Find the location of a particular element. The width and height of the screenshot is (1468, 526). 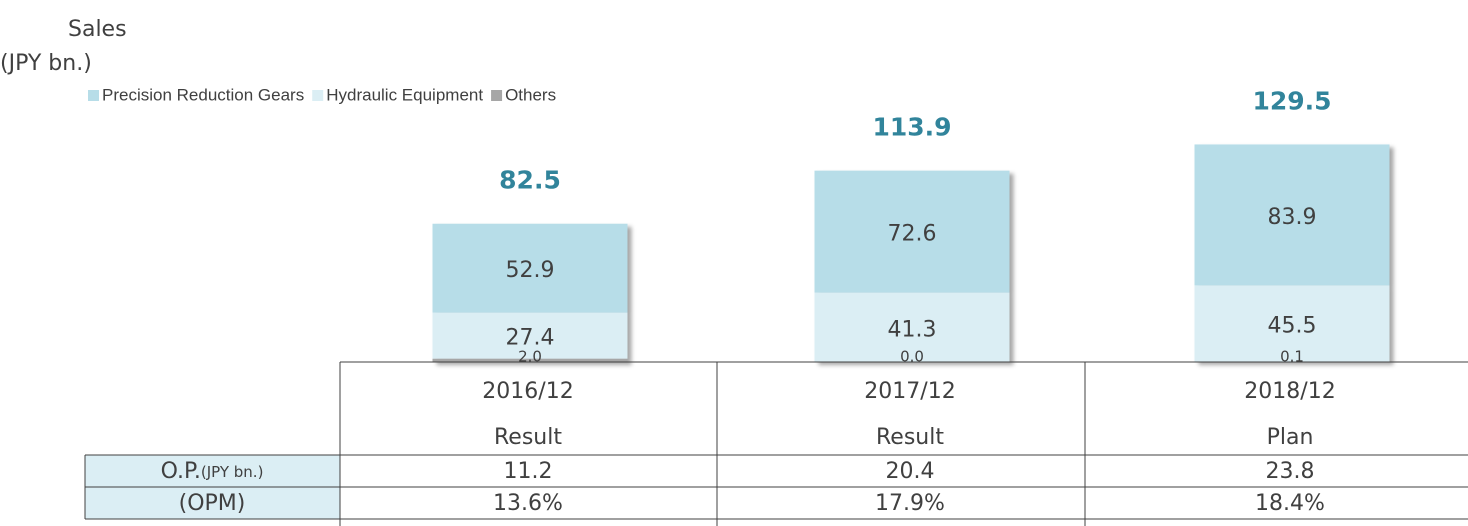

segment-label: 27.4 is located at coordinates (530, 338).